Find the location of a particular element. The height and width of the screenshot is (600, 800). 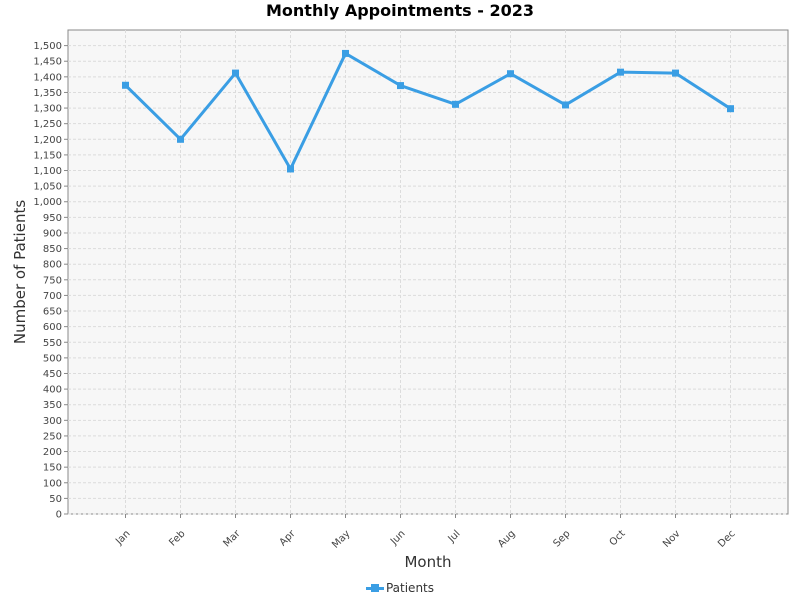

legend-swatch is located at coordinates (374, 588).